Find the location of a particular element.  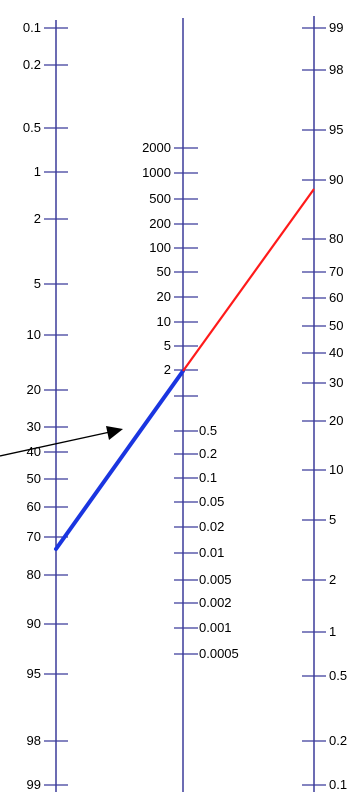

middle-scale-label: 200 is located at coordinates (160, 223).